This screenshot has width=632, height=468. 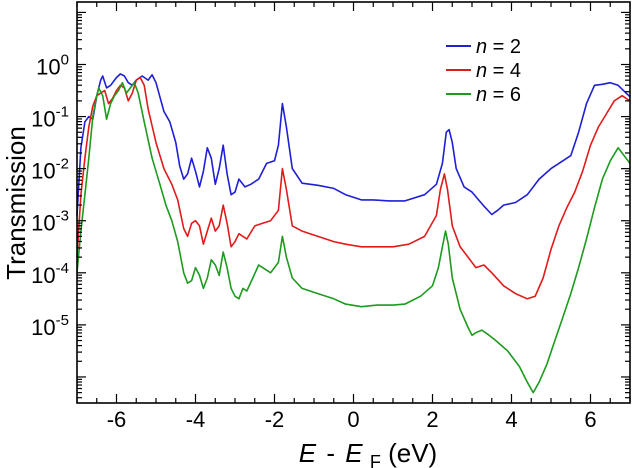 What do you see at coordinates (50, 195) in the screenshot?
I see `y-tick-labels: 10⁰ 10⁻¹ 10⁻² 10⁻³ 10⁻⁴ 10⁻⁵` at bounding box center [50, 195].